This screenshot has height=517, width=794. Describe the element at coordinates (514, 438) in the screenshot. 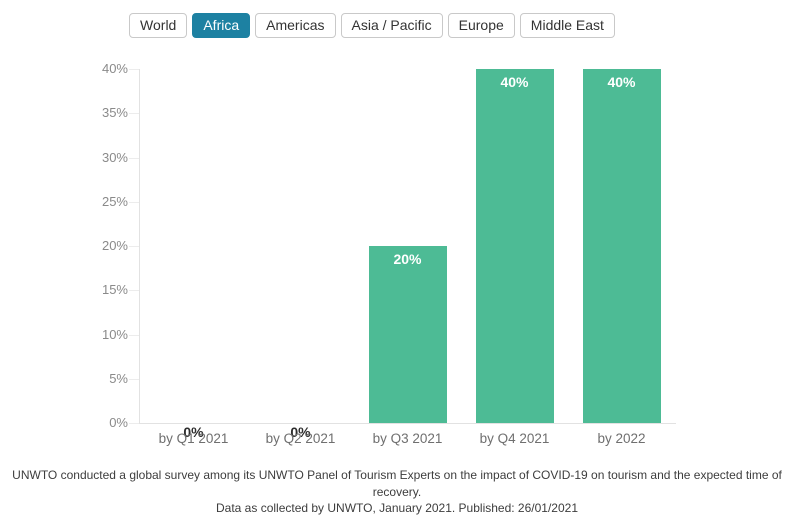

I see `x-axis-label: by Q4 2021` at that location.